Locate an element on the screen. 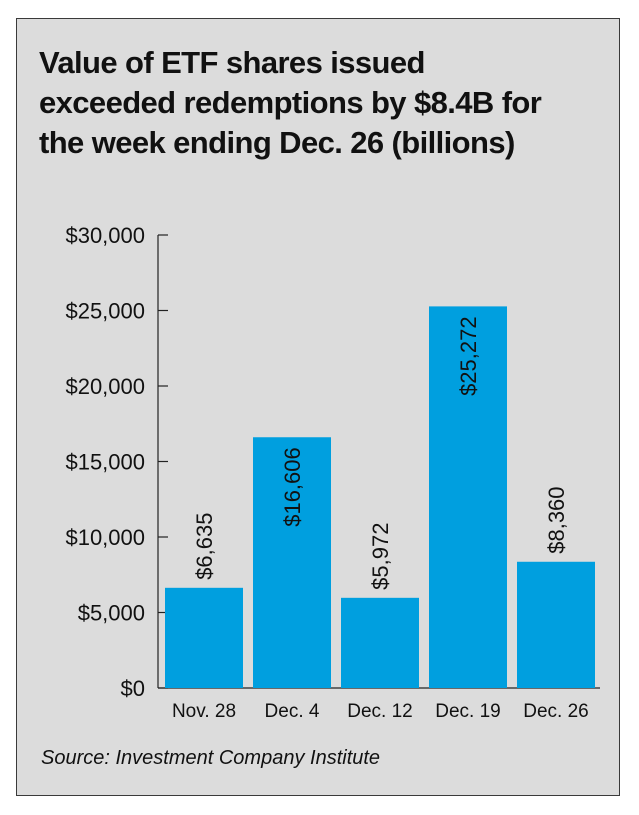  category-label: Dec. 12 is located at coordinates (379, 711).